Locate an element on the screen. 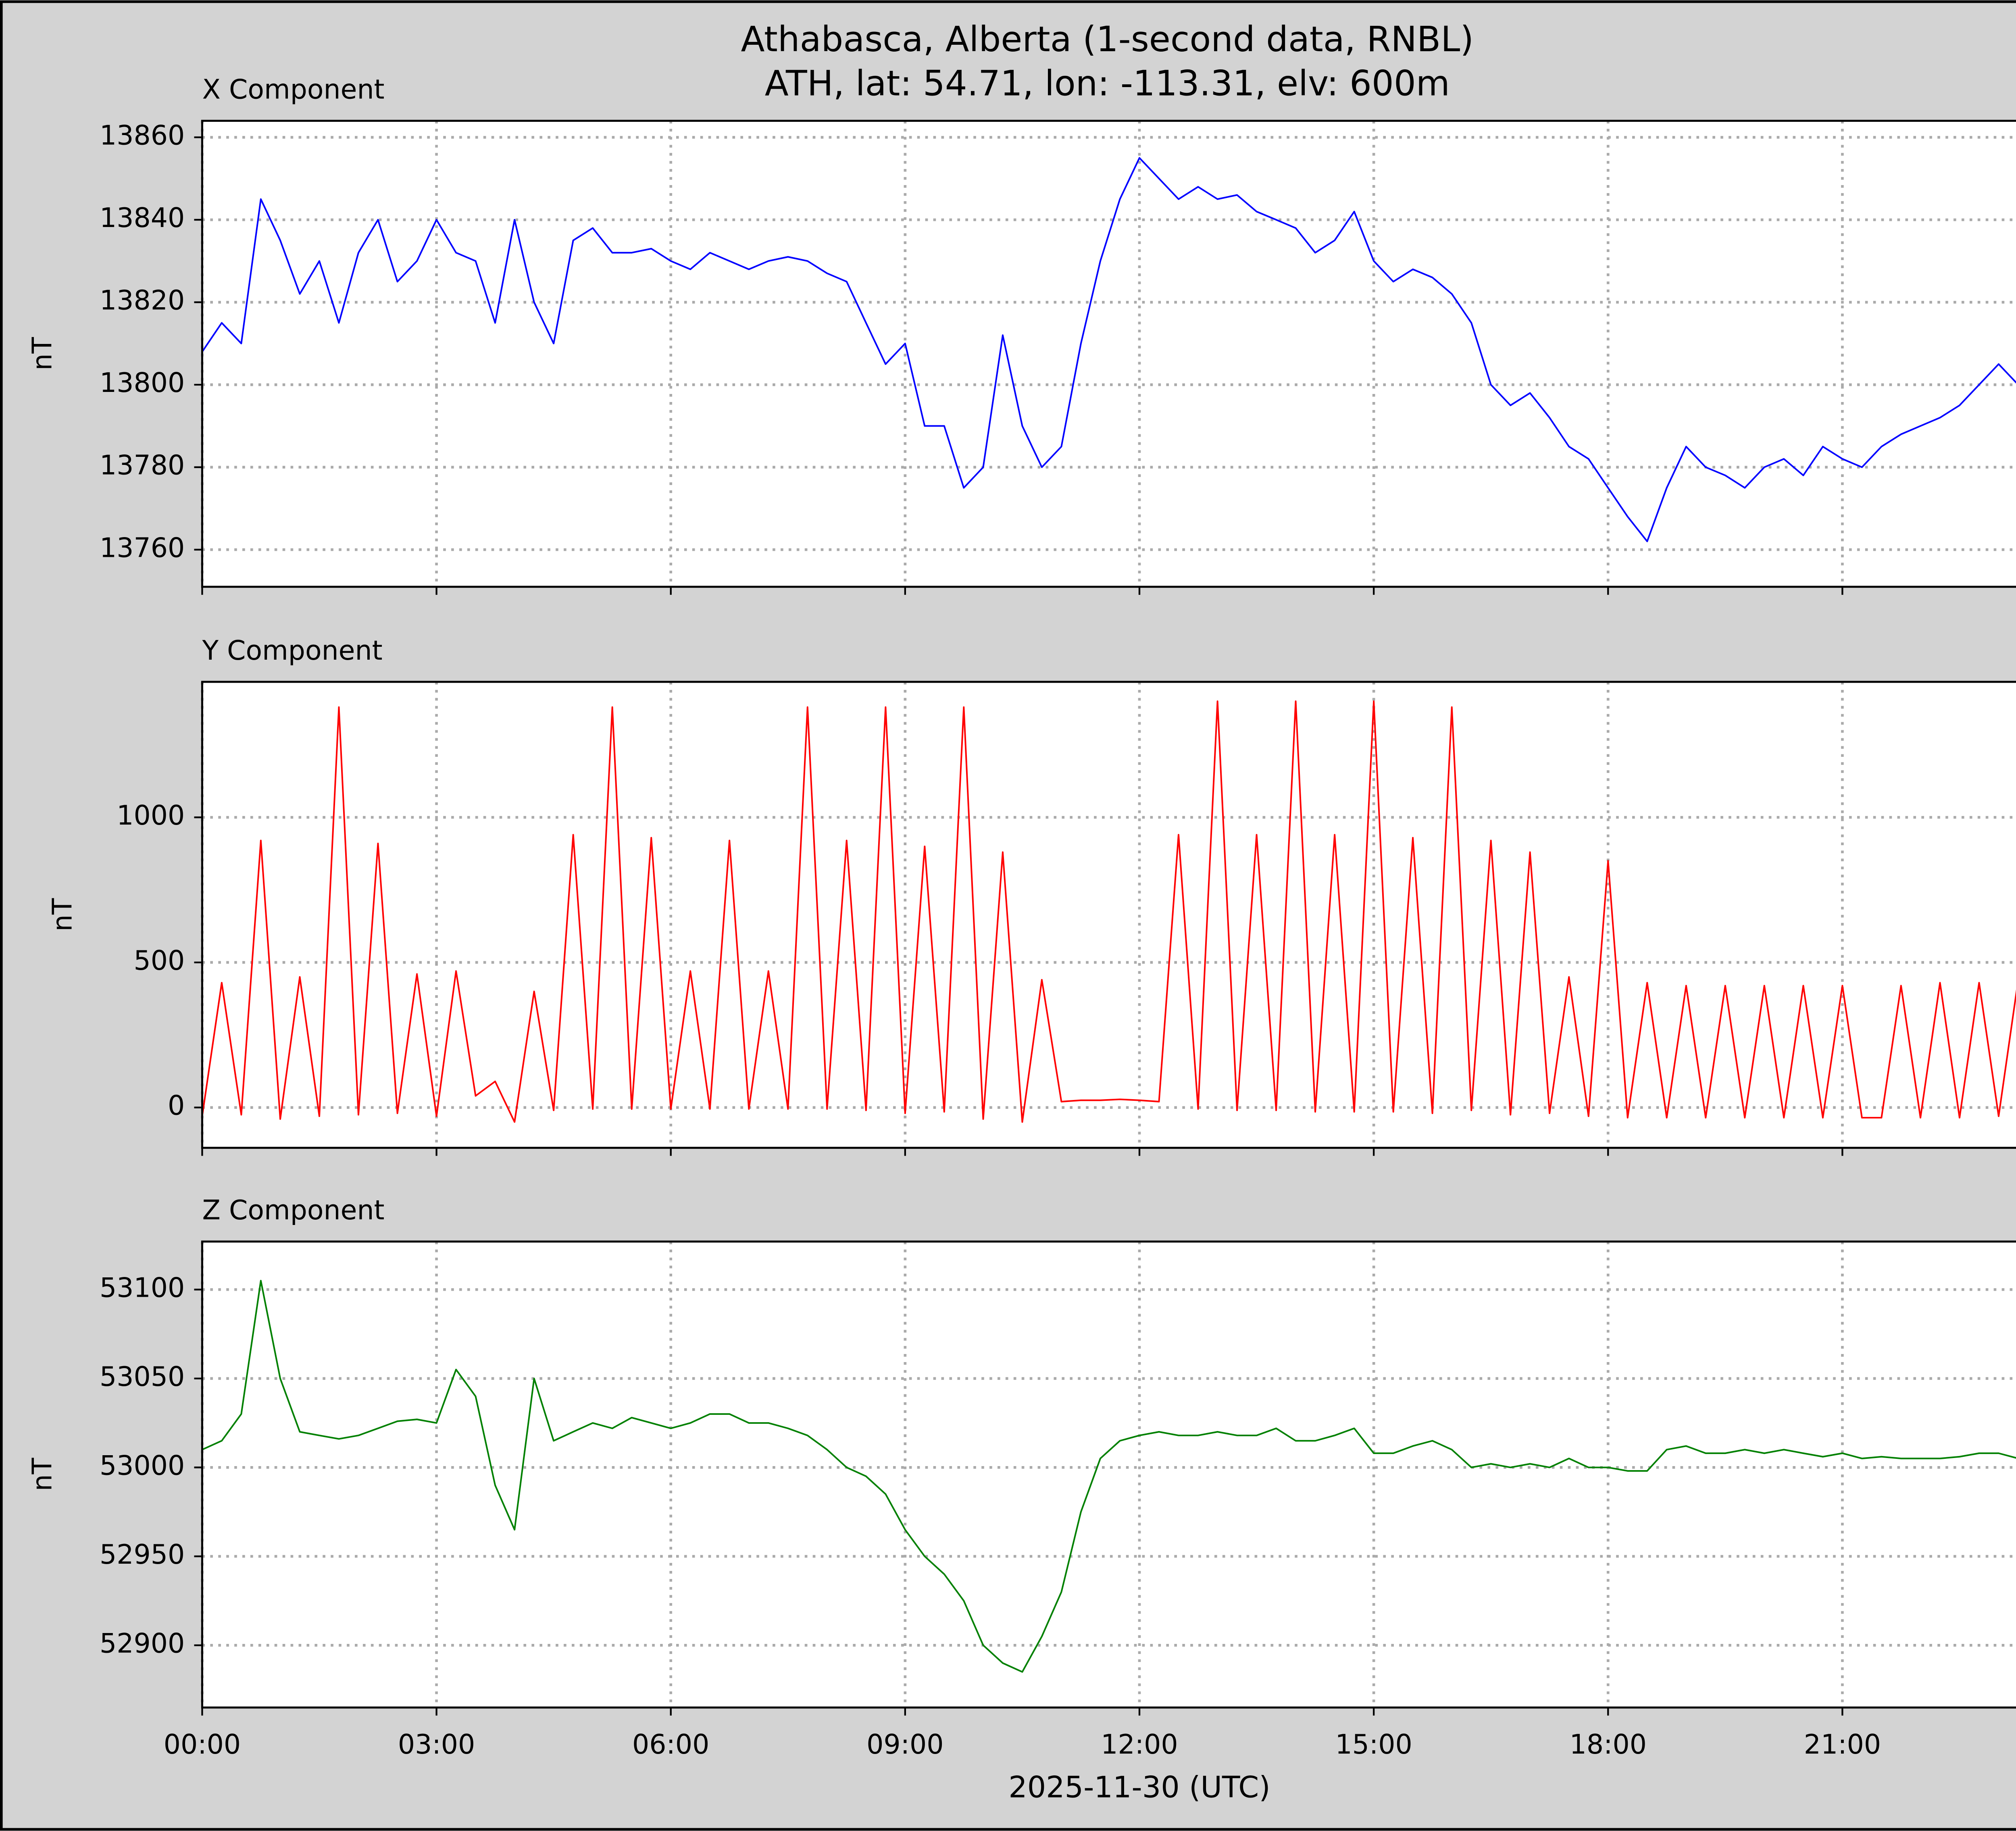  x-axis-label: 2025-11-30 (UTC) is located at coordinates (1139, 1787).